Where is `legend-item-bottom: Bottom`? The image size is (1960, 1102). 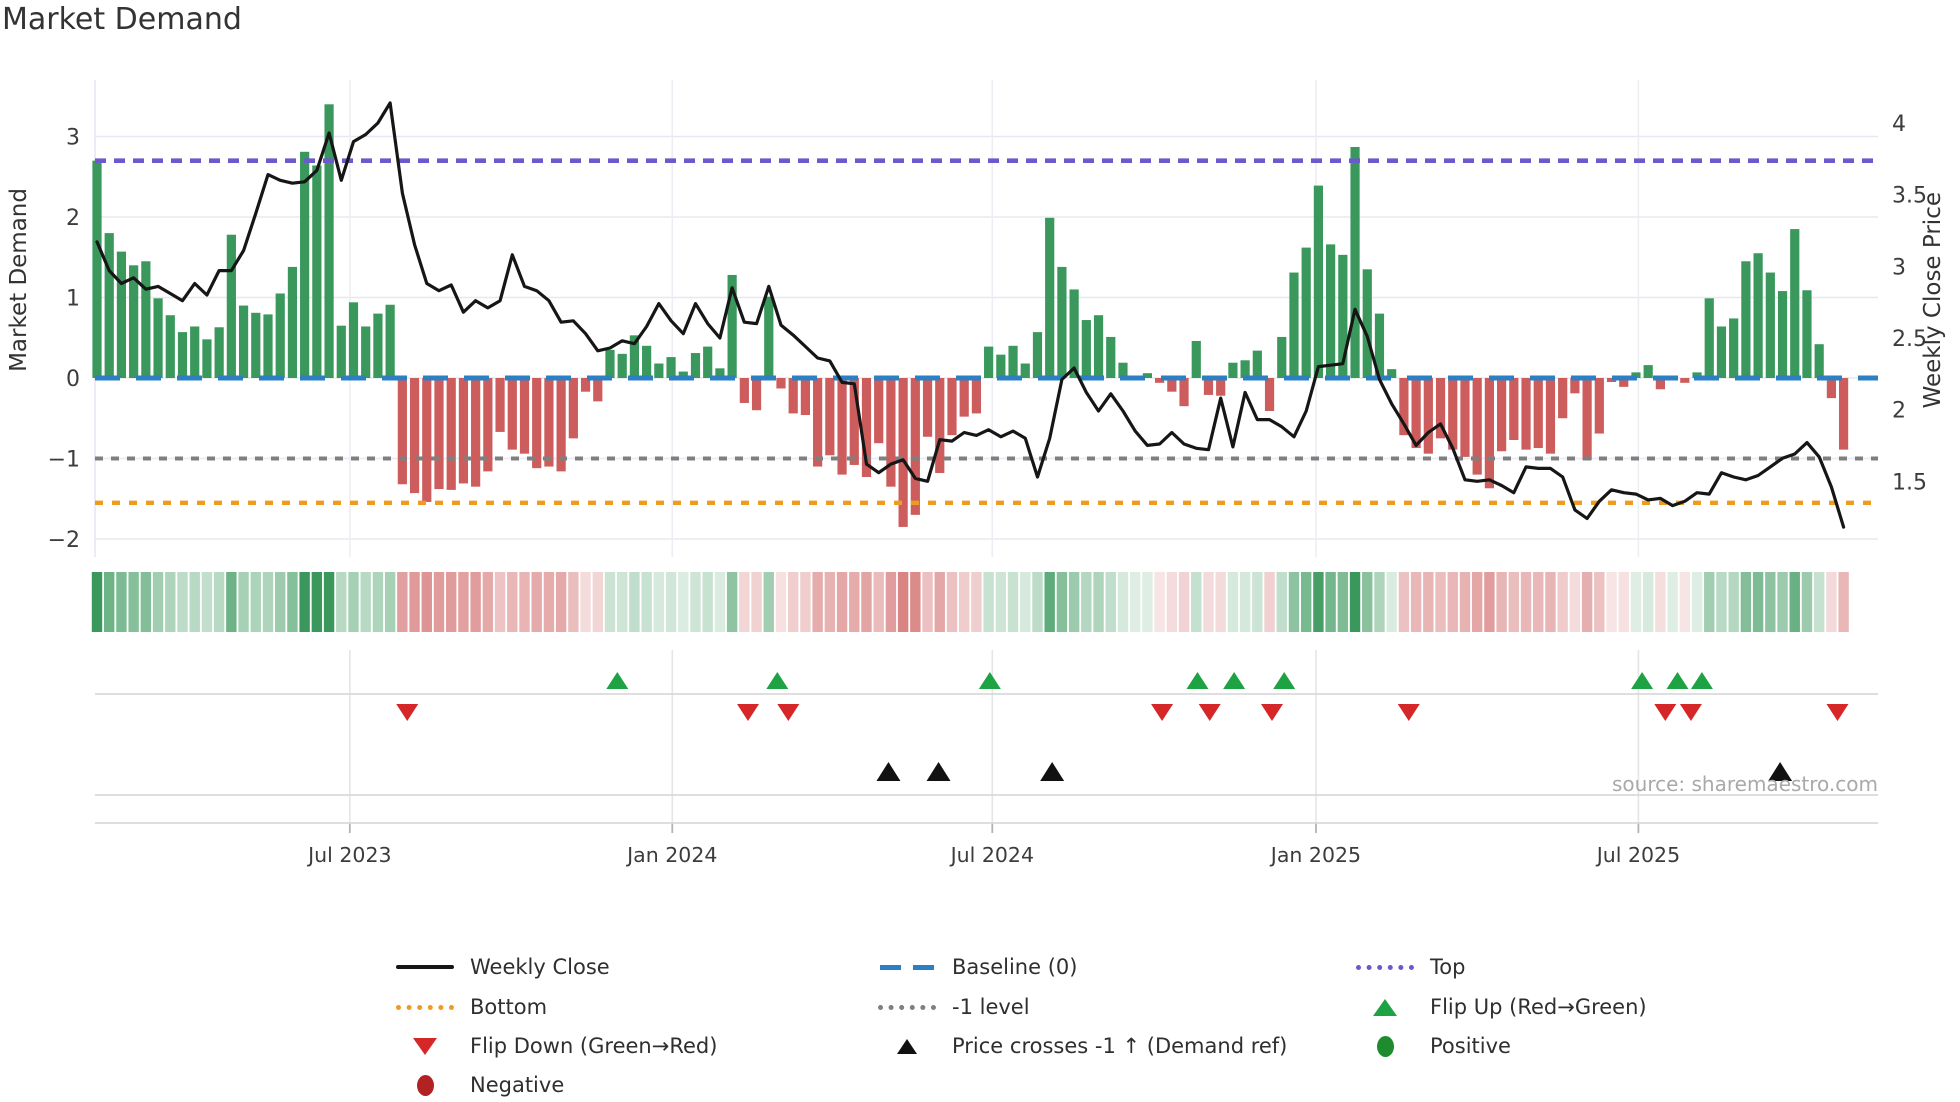
legend-item-bottom: Bottom is located at coordinates (470, 1007).